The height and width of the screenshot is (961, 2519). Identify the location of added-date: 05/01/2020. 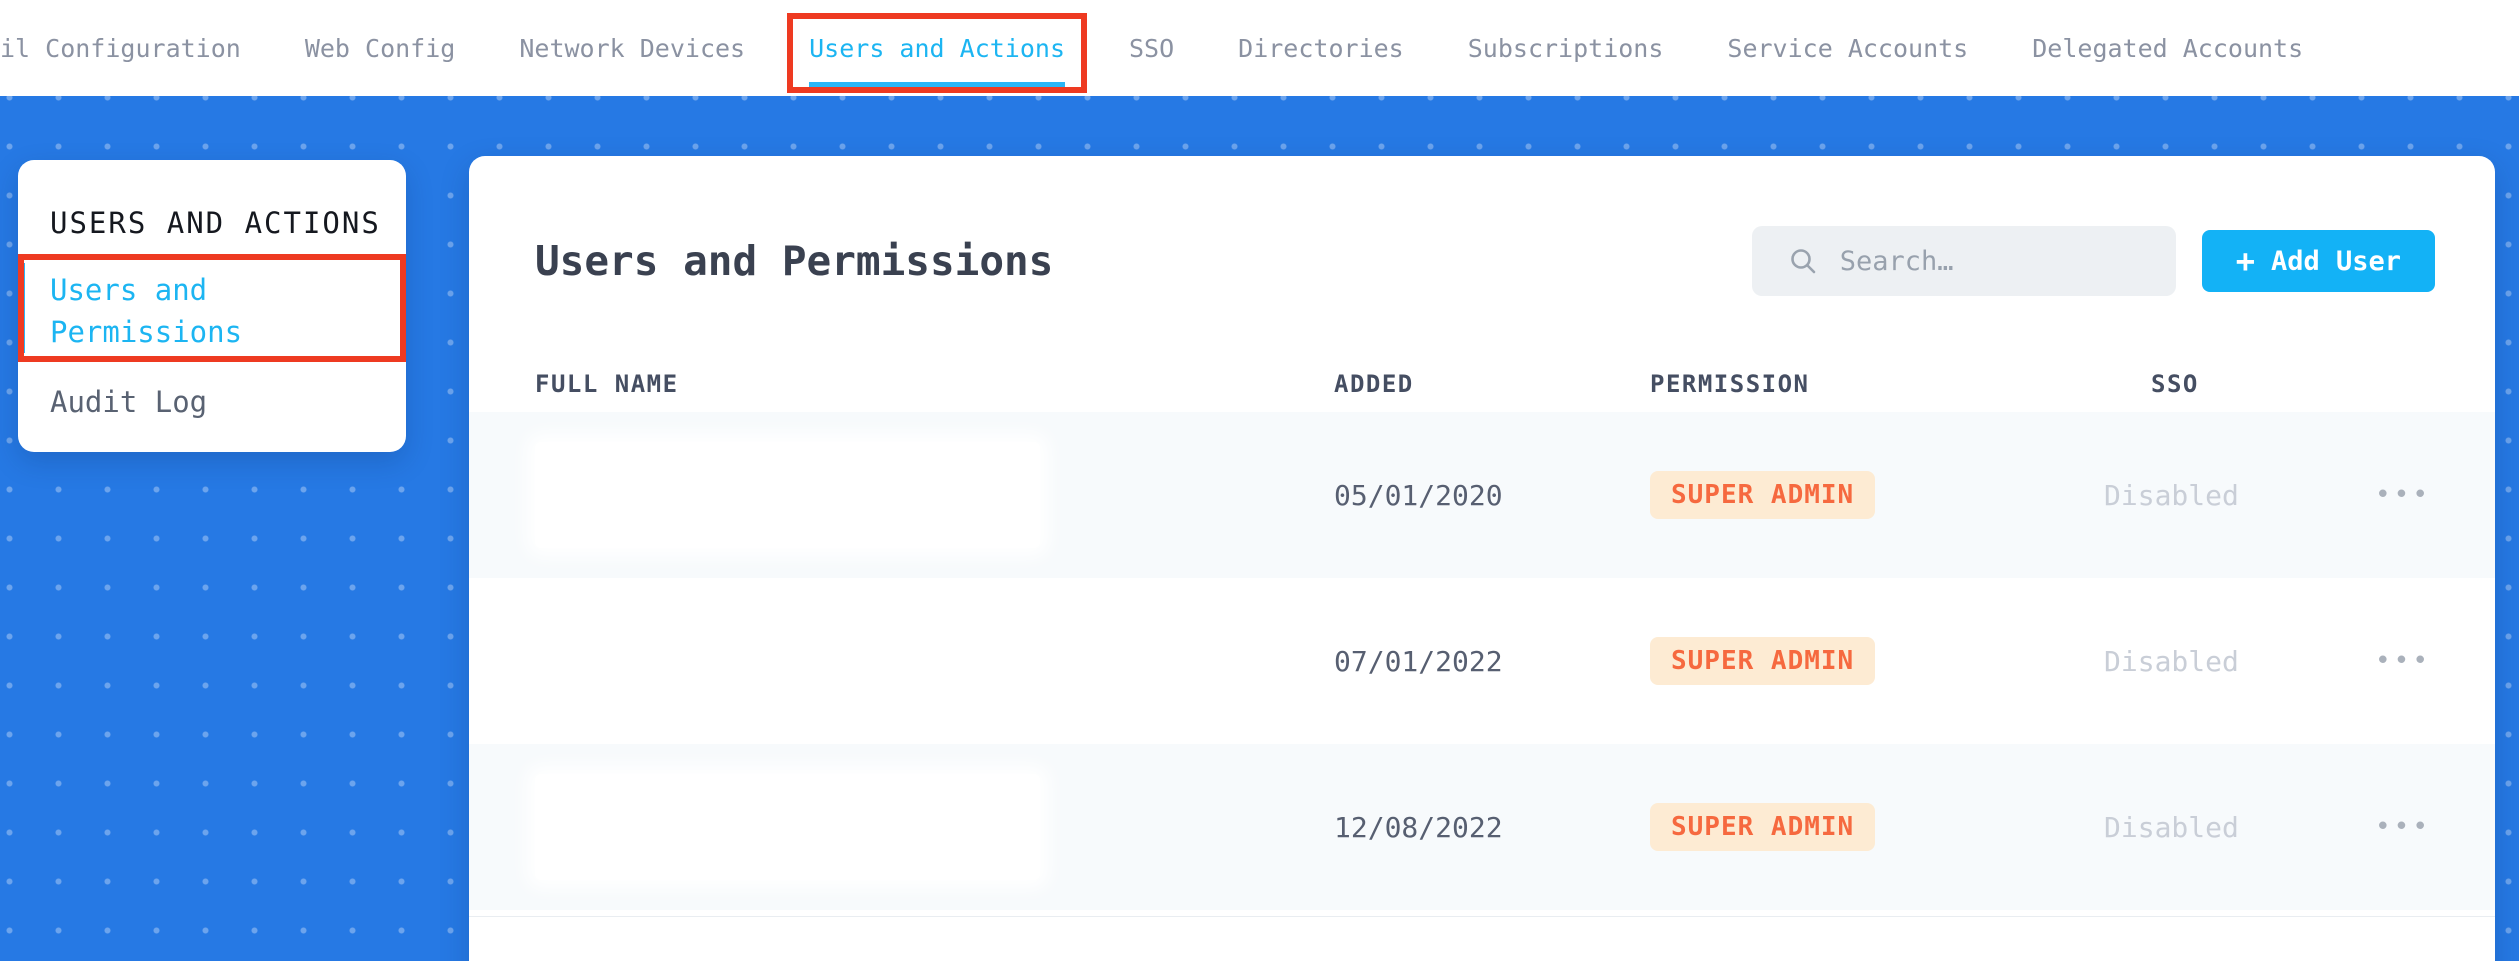
(1418, 495).